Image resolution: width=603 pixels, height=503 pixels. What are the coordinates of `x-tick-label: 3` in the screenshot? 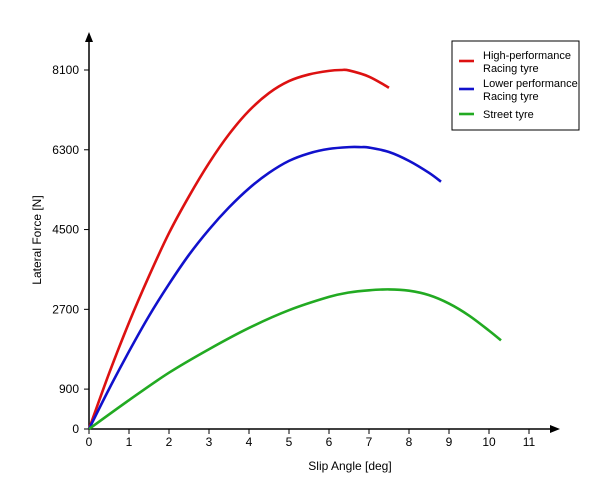 It's located at (209, 442).